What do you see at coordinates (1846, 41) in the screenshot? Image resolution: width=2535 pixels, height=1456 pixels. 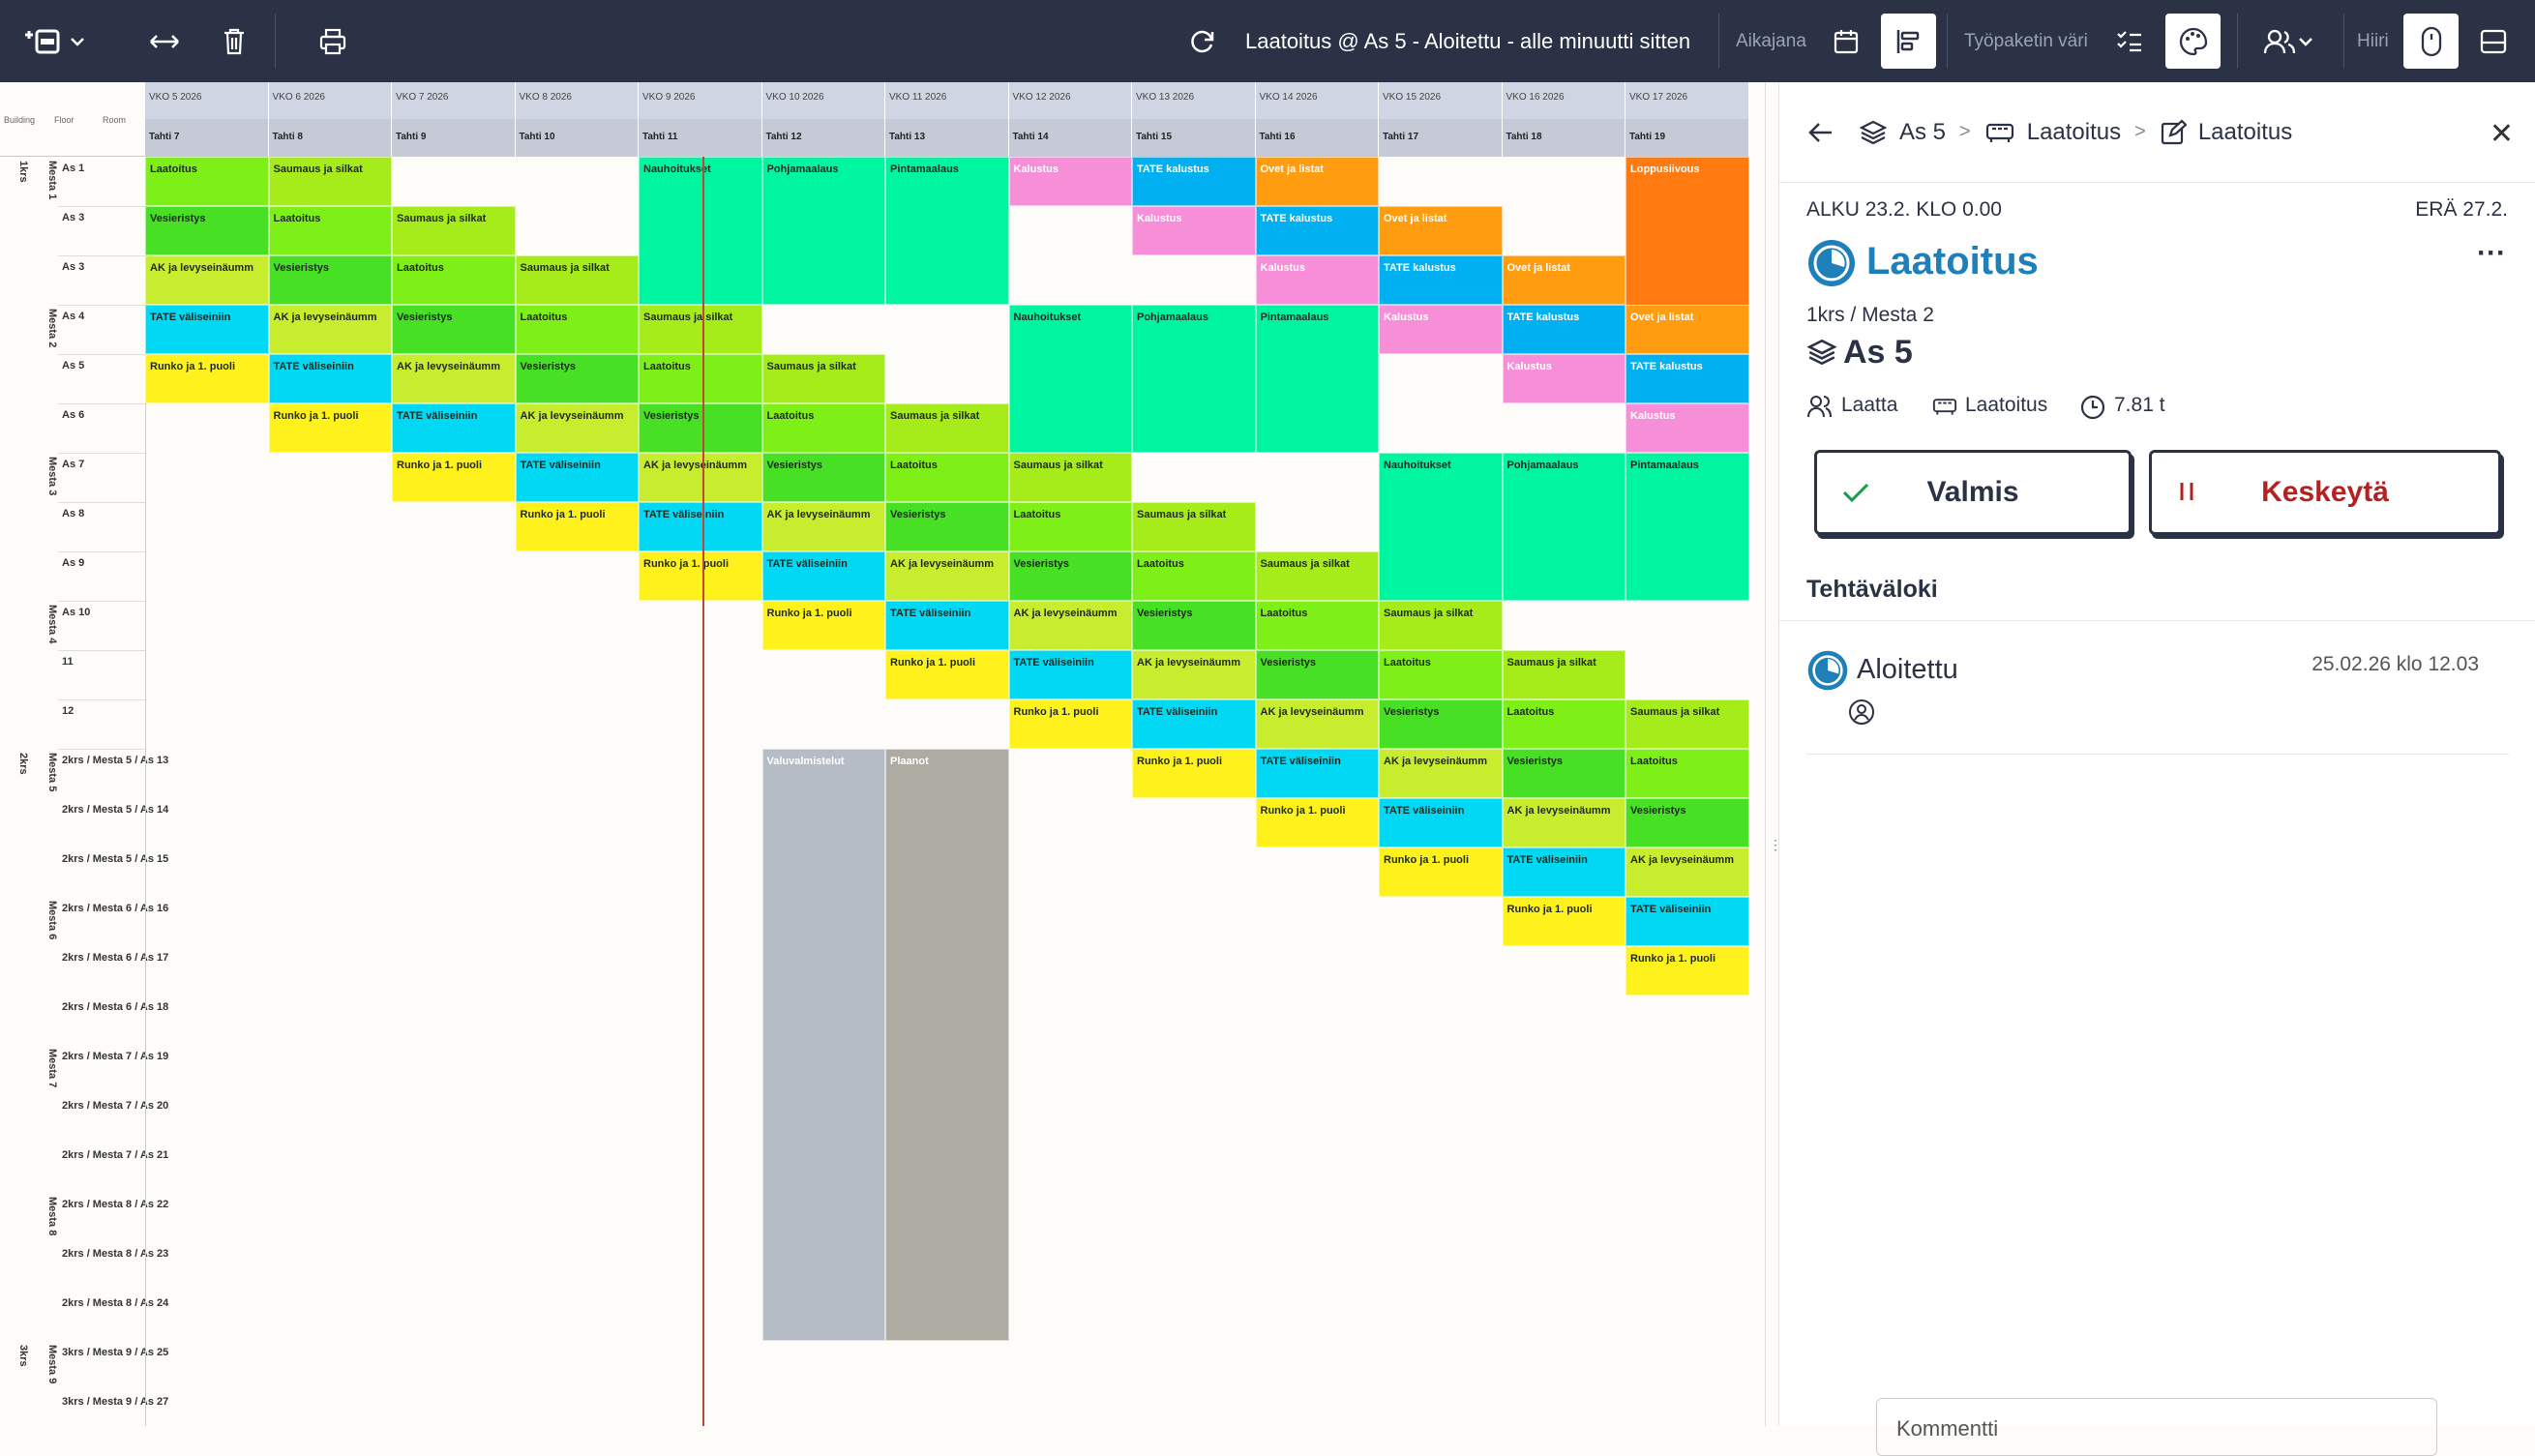 I see `calendar-view-button` at bounding box center [1846, 41].